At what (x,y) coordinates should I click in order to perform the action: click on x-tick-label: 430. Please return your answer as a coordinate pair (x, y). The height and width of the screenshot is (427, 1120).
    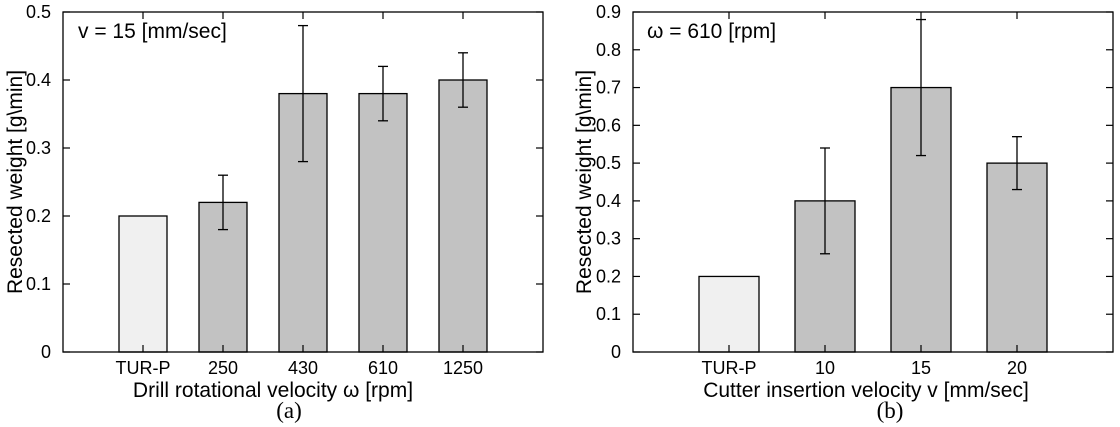
    Looking at the image, I should click on (303, 368).